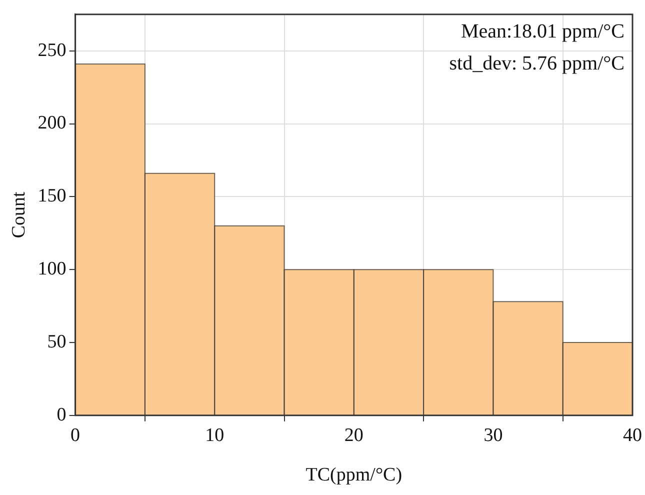 This screenshot has width=645, height=495. What do you see at coordinates (542, 31) in the screenshot?
I see `annotation: Mean:18.01 ppm/°C` at bounding box center [542, 31].